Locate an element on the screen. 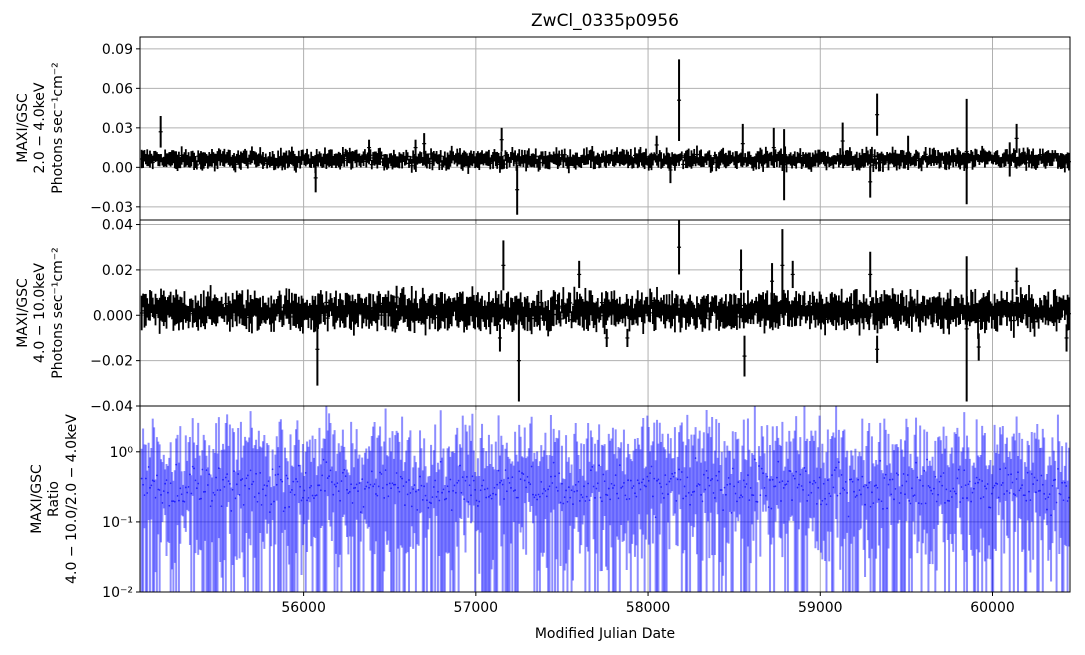  y-tick-label: 10⁻¹ is located at coordinates (117, 523).